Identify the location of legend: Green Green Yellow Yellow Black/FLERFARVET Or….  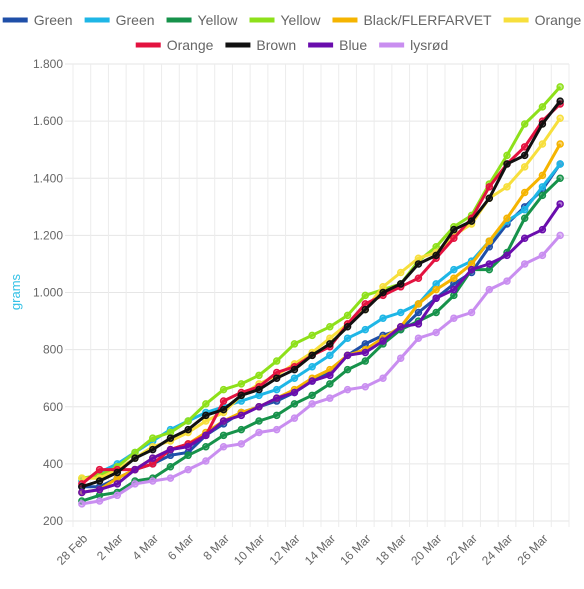
(292, 32).